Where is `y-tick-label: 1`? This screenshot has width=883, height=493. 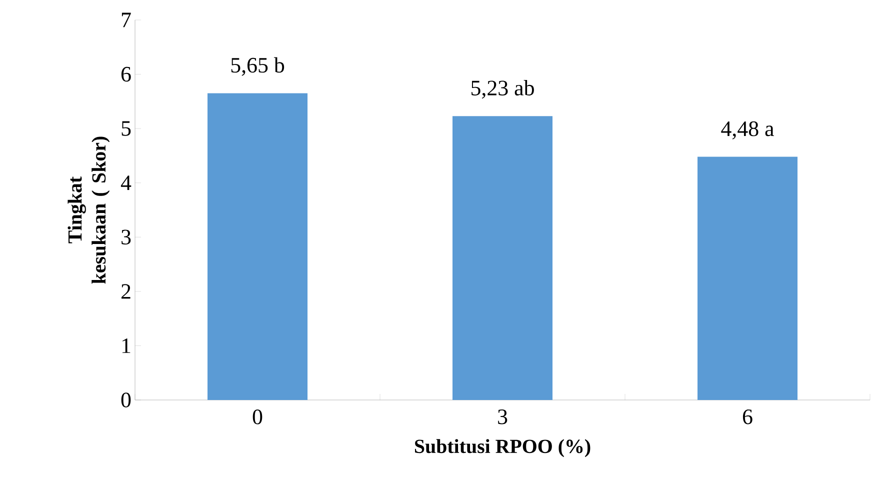 y-tick-label: 1 is located at coordinates (126, 345).